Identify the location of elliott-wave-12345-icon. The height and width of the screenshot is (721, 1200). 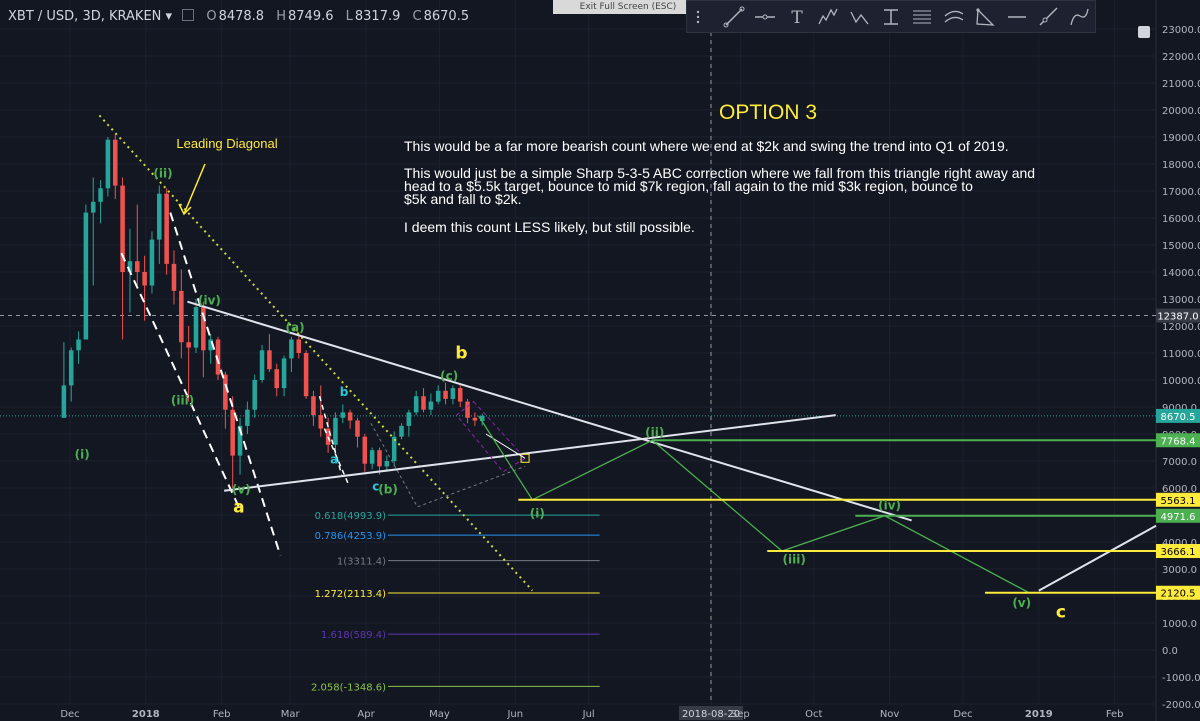
(828, 16).